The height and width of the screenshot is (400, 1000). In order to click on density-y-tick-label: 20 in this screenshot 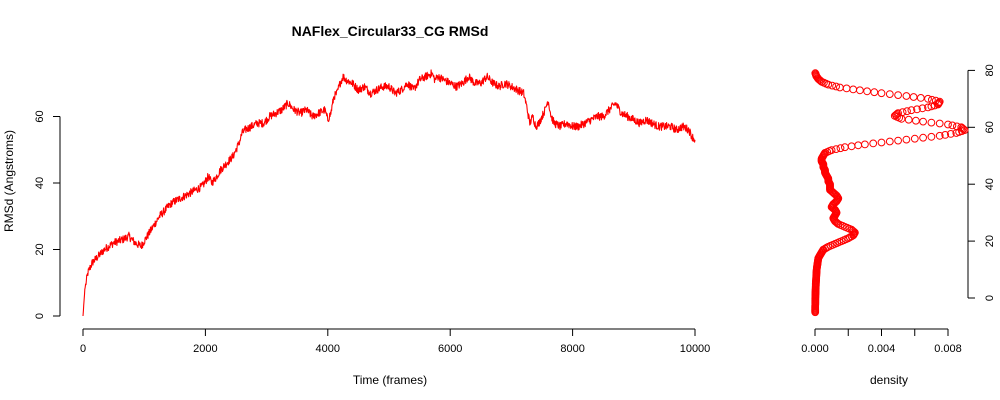, I will do `click(990, 241)`.